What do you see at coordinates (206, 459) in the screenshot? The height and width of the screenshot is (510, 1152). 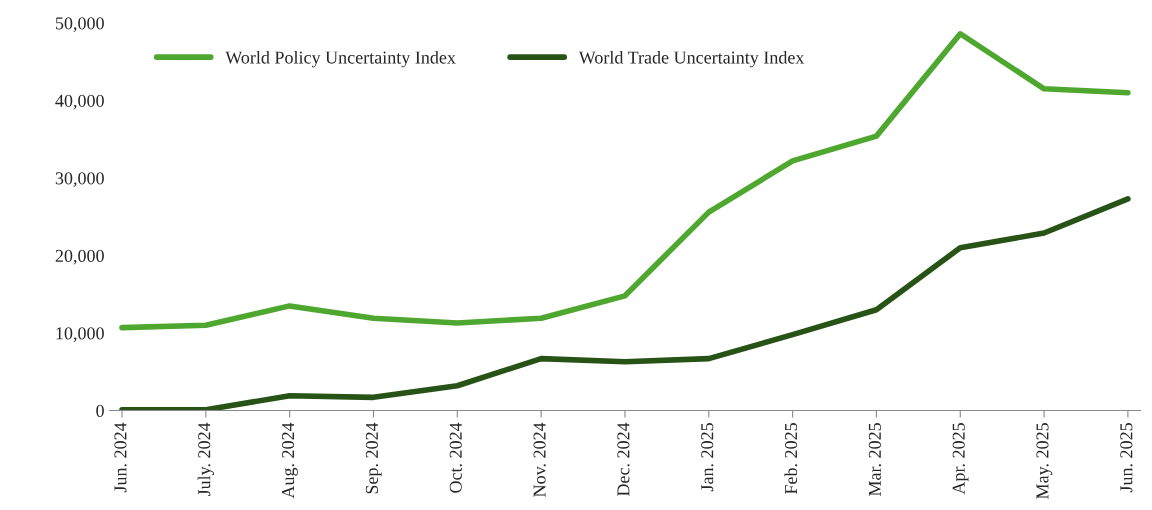 I see `x-tick-label: July. 2024` at bounding box center [206, 459].